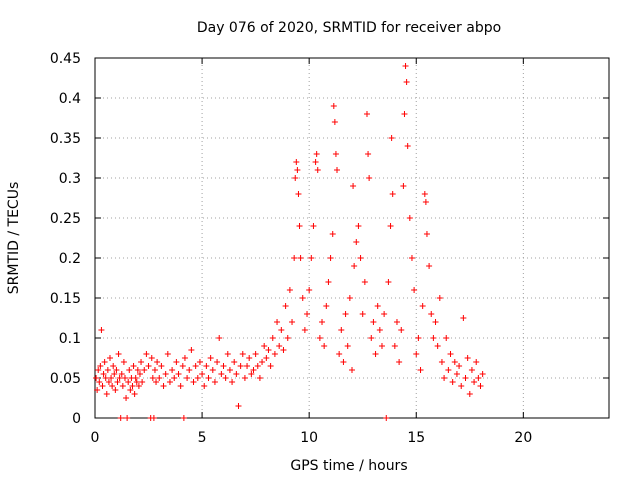 The image size is (640, 480). Describe the element at coordinates (65, 139) in the screenshot. I see `y-tick-label: 0.35` at that location.